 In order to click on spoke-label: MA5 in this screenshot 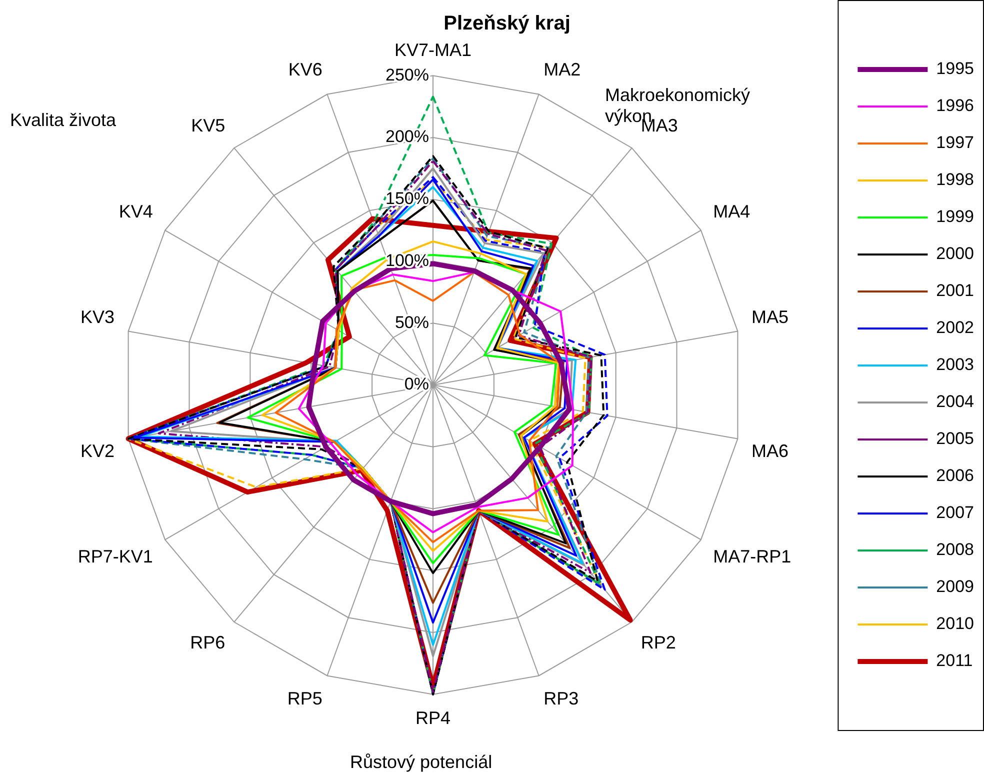, I will do `click(769, 317)`.